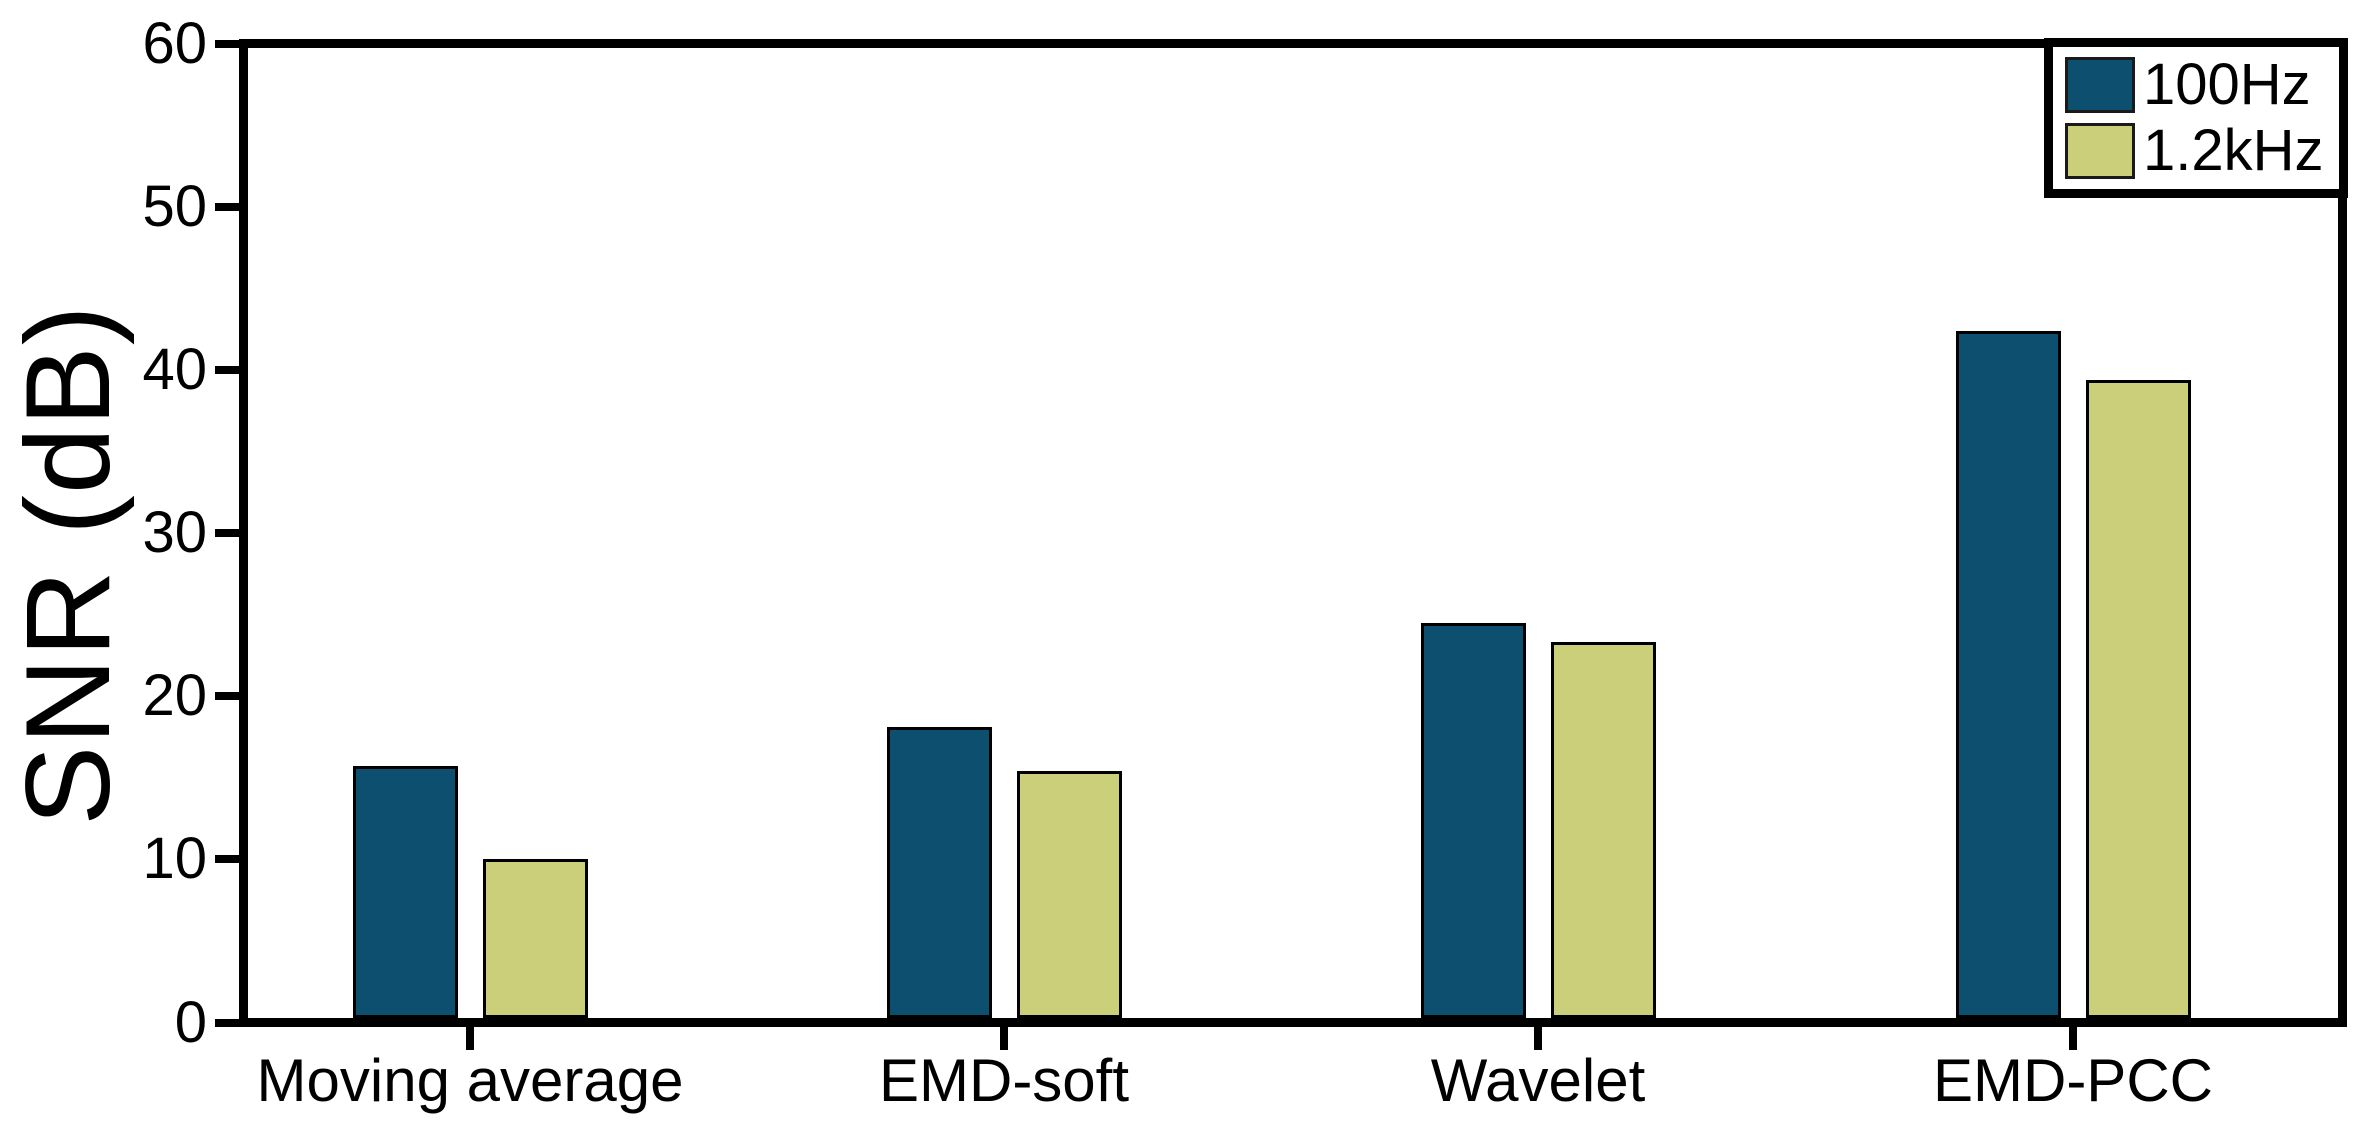  I want to click on x-category-label-moving-average: Moving average, so click(470, 1080).